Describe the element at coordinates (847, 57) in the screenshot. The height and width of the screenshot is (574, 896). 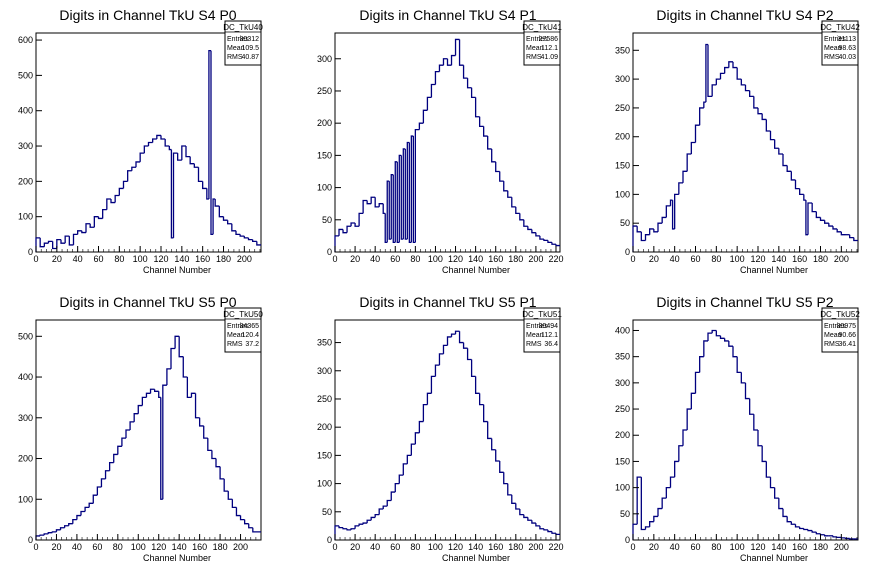
I see `stats-value: 40.03` at that location.